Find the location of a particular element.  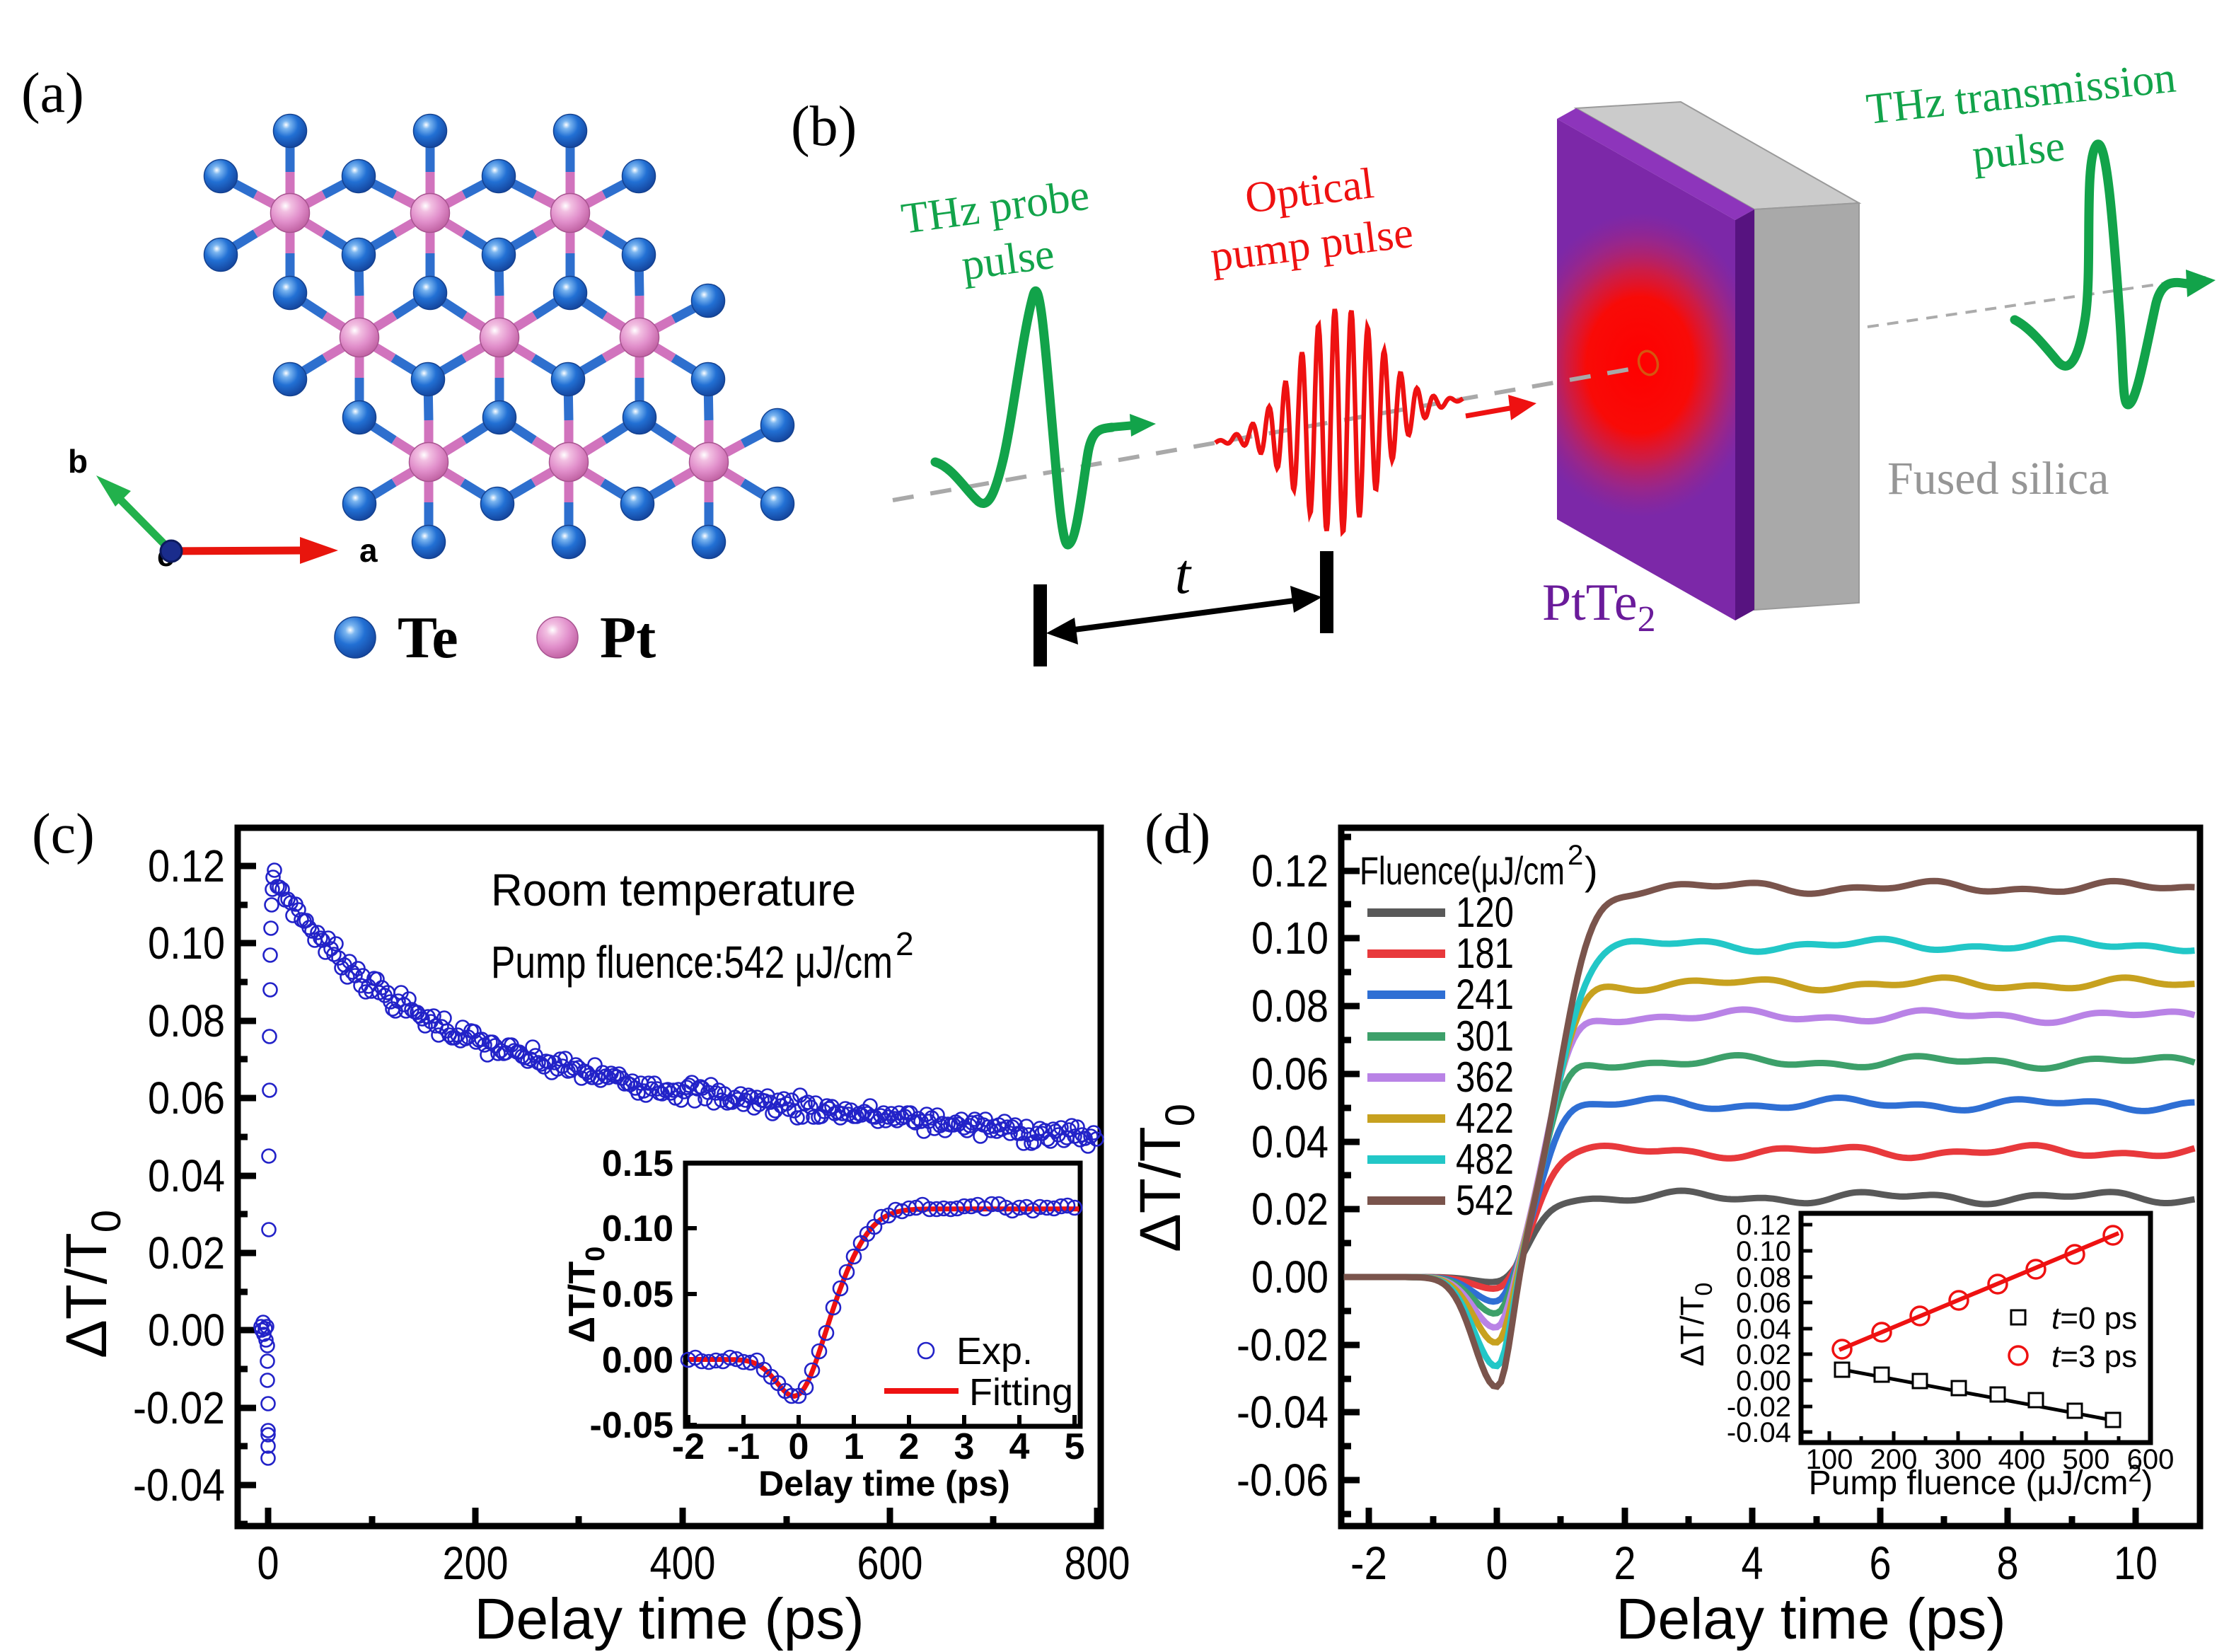

svg-text: 362 is located at coordinates (1485, 1077).